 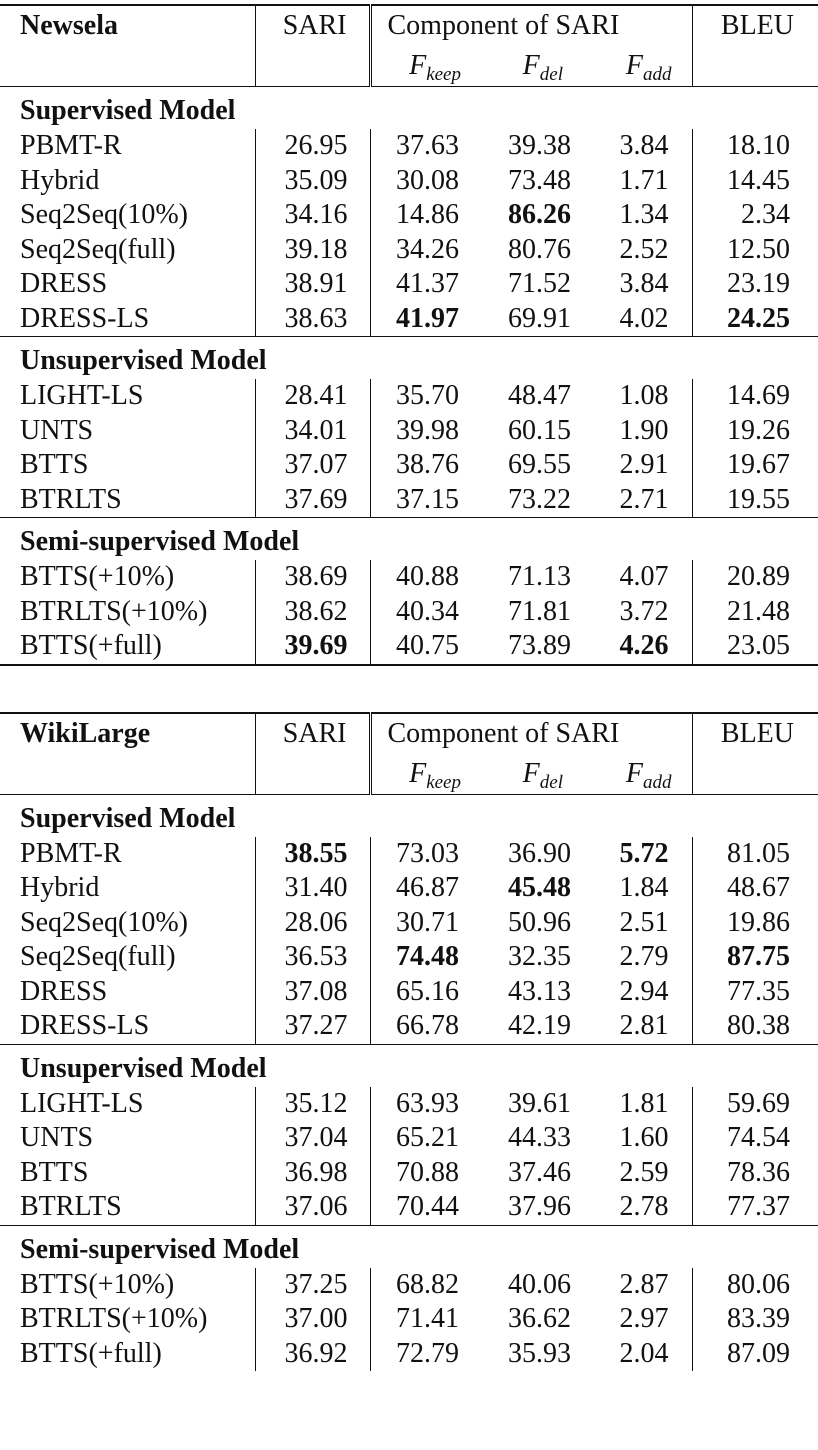 I want to click on component-header: Component of SARI, so click(x=530, y=27).